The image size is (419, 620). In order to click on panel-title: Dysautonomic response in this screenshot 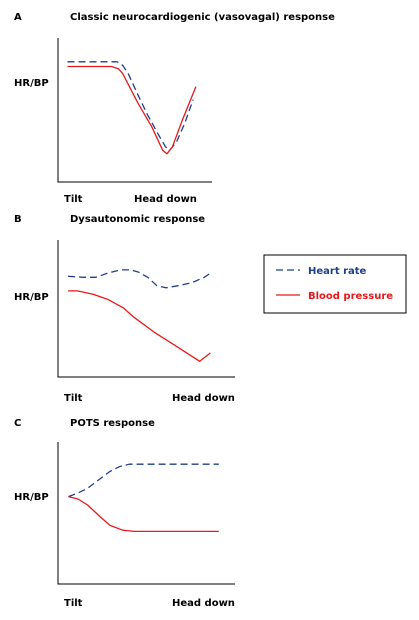, I will do `click(137, 219)`.